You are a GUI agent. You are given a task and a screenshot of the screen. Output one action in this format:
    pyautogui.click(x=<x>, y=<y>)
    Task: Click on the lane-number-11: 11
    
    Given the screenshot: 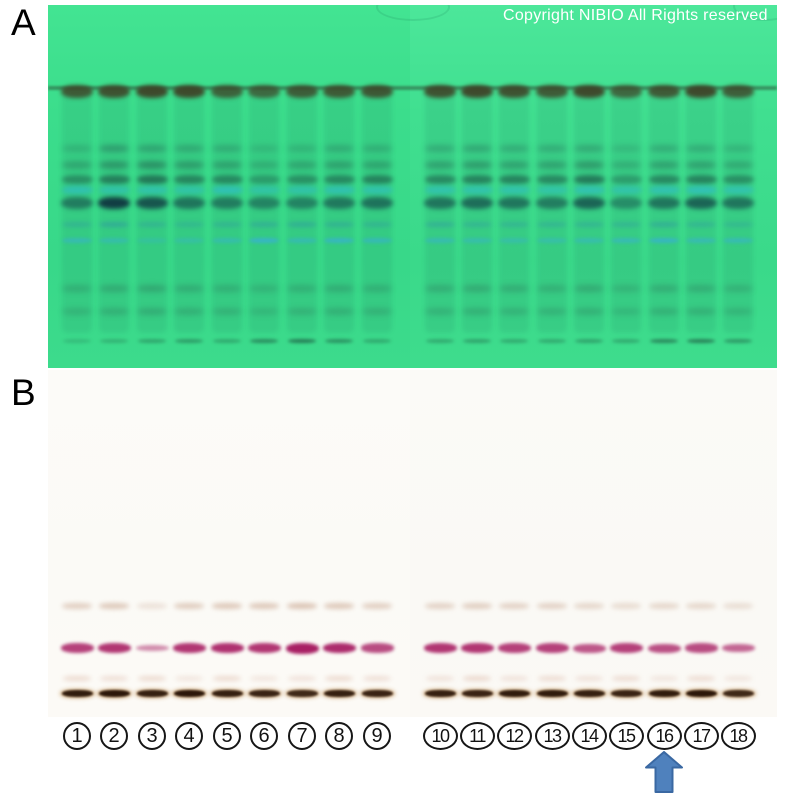 What is the action you would take?
    pyautogui.click(x=477, y=736)
    